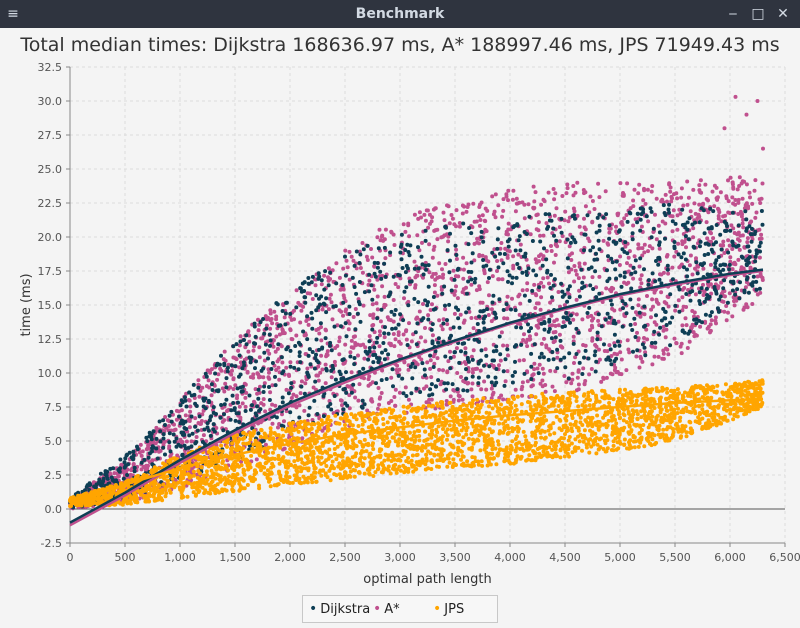 The height and width of the screenshot is (628, 800). I want to click on y-tick-label: -2.5, so click(51, 543).